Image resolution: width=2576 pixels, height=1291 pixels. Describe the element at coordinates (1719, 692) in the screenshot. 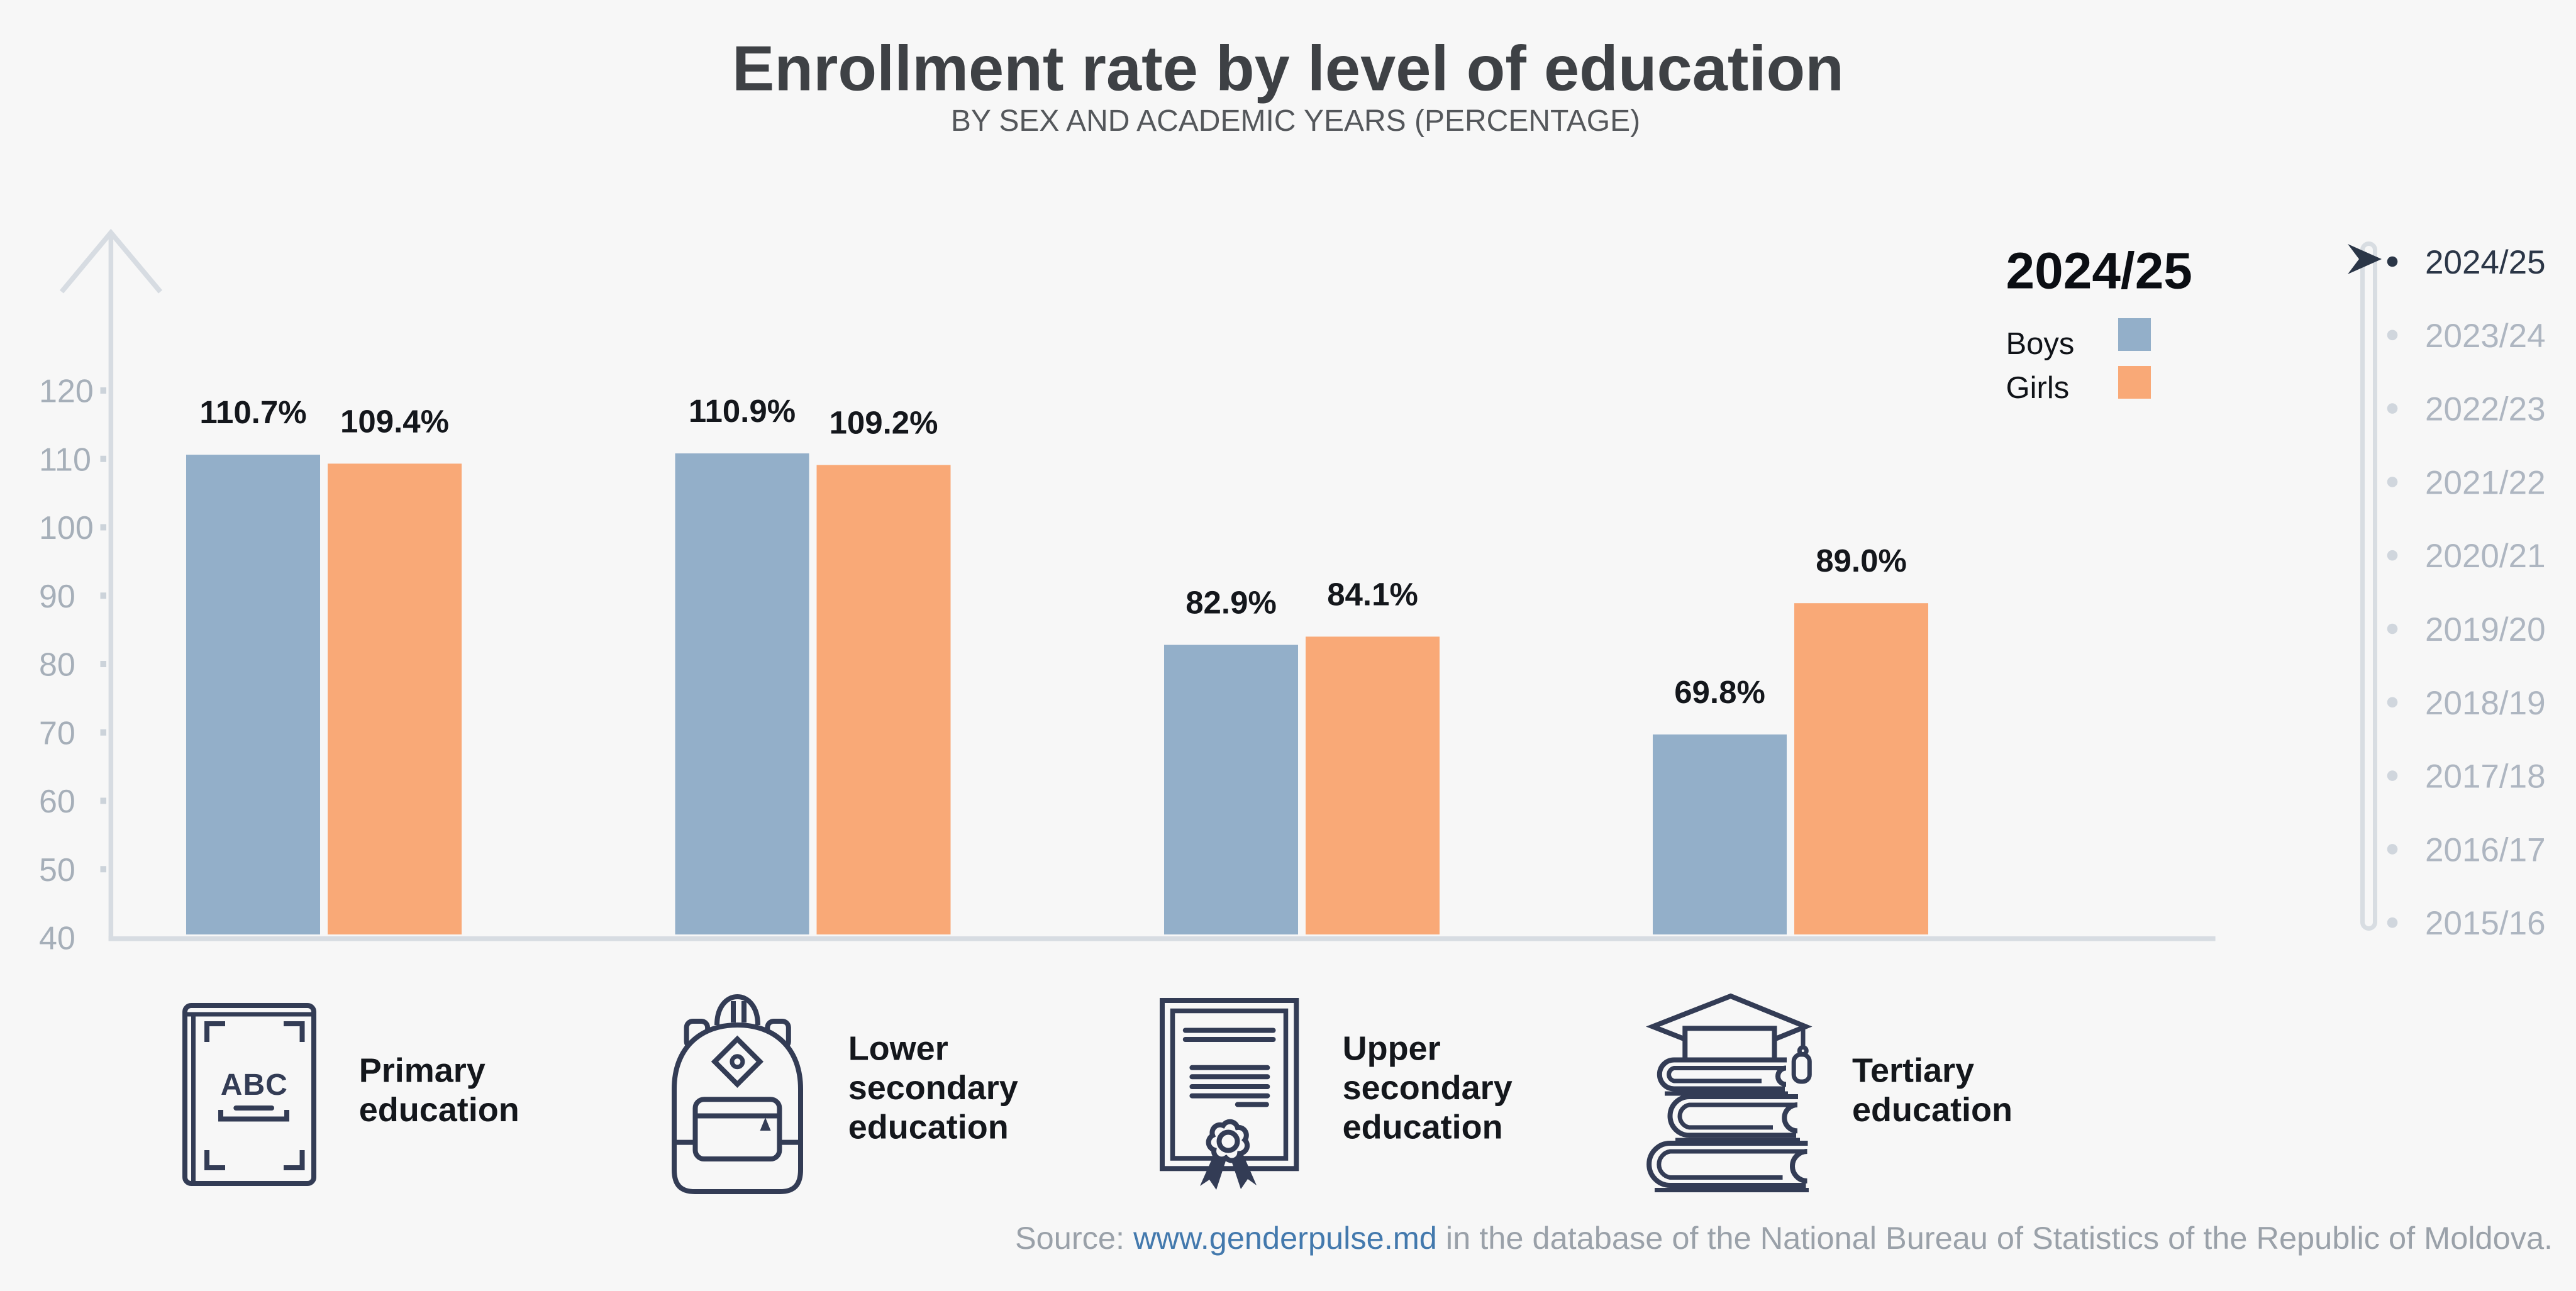

I see `svg-text: 69.8%` at that location.